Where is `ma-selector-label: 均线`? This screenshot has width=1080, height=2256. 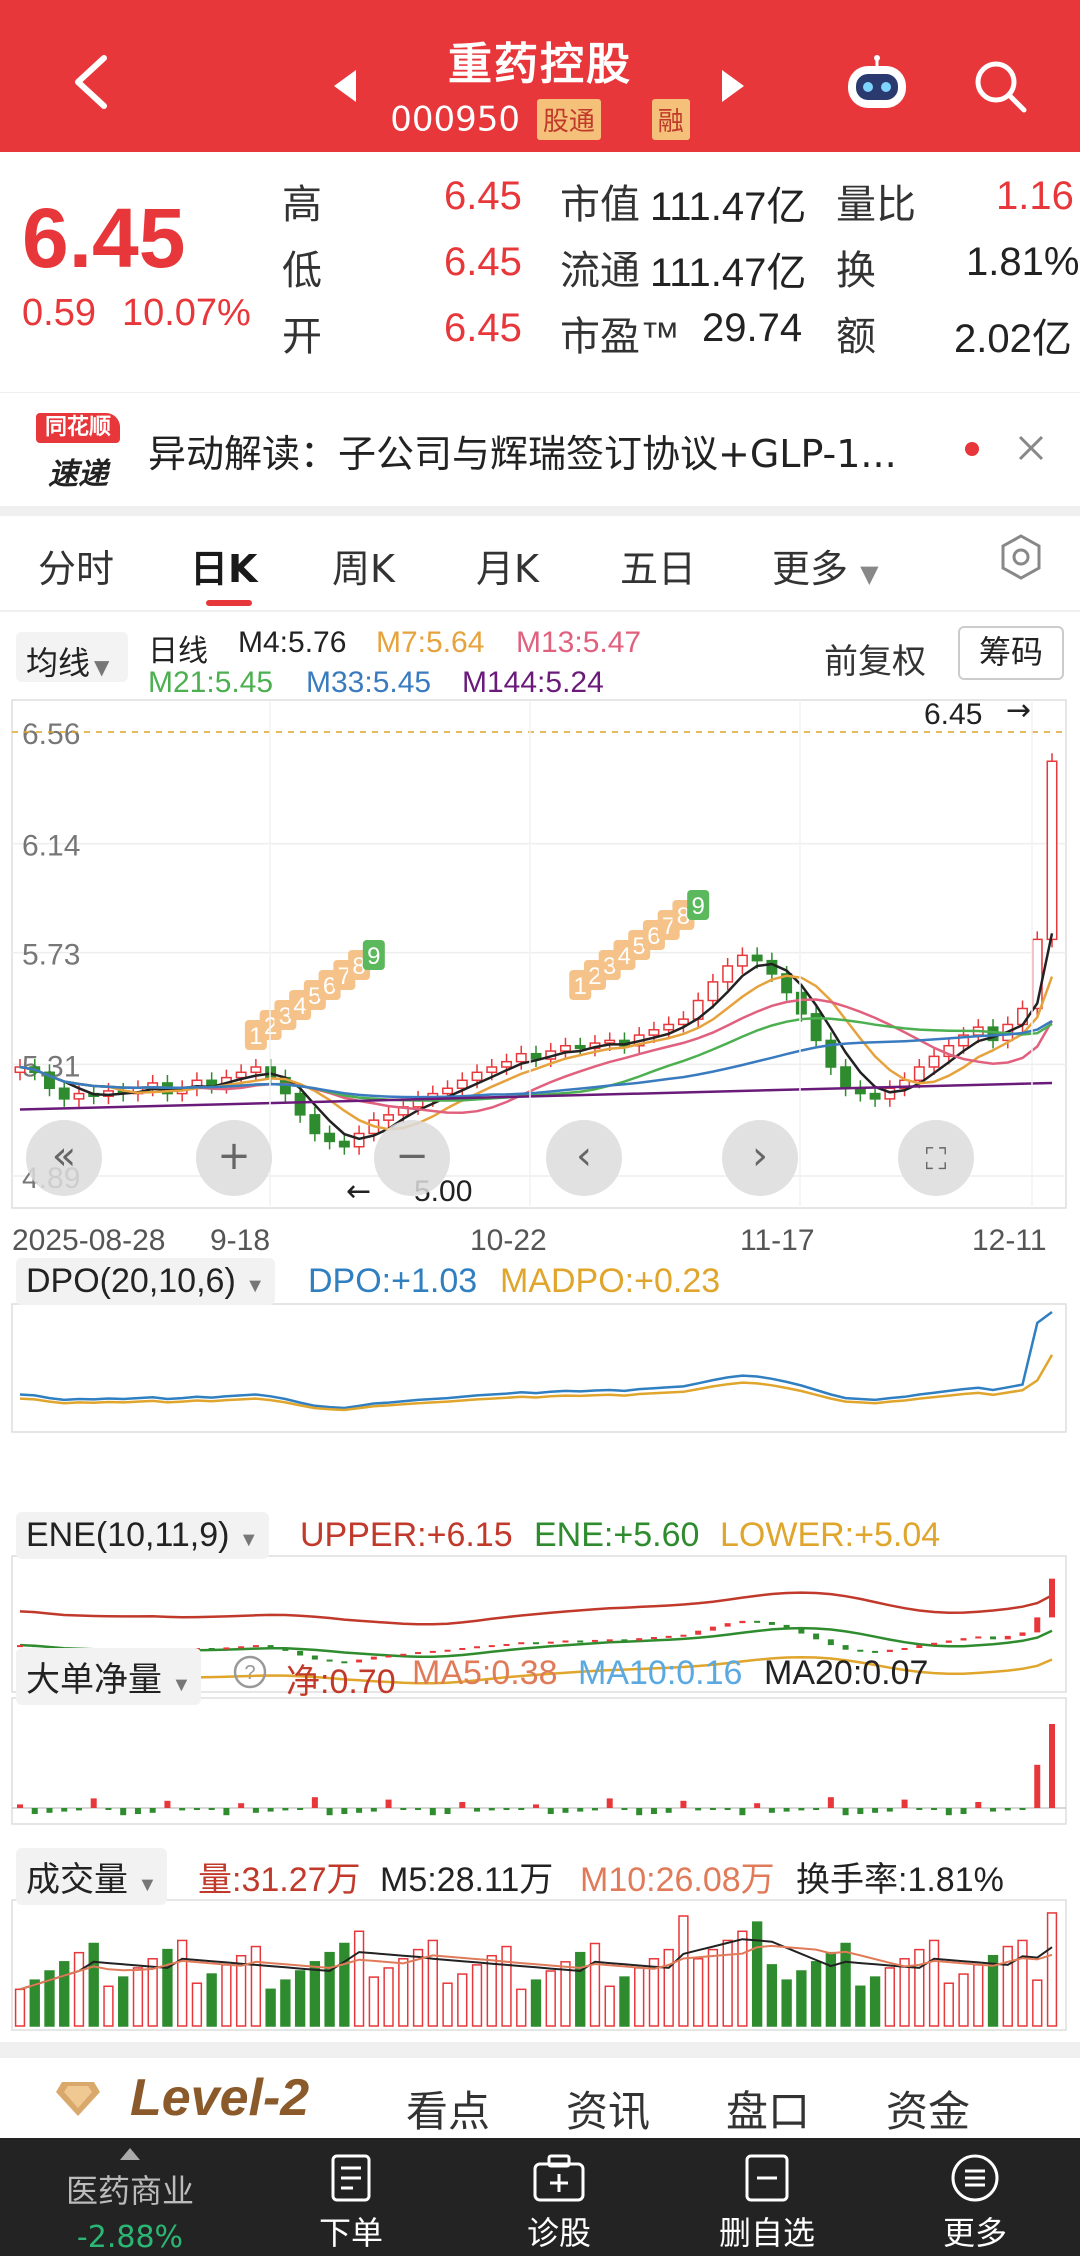
ma-selector-label: 均线 is located at coordinates (58, 663).